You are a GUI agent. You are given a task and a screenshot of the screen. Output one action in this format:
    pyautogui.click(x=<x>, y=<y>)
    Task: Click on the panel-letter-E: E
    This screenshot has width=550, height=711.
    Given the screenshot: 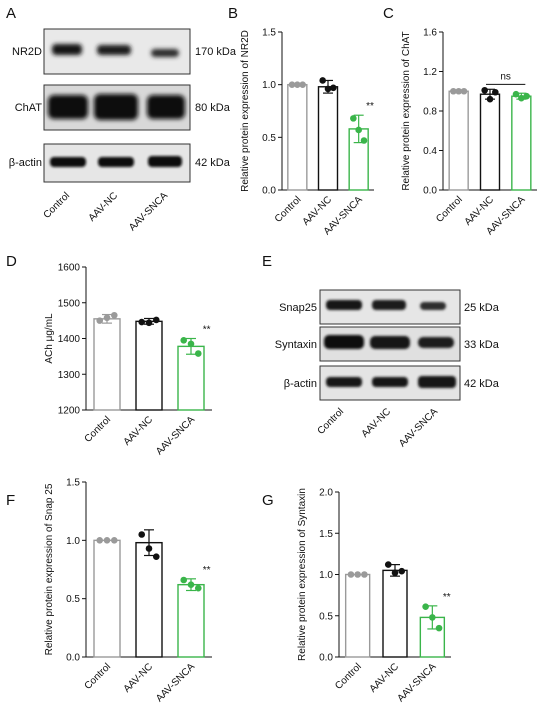 What is the action you would take?
    pyautogui.click(x=267, y=261)
    